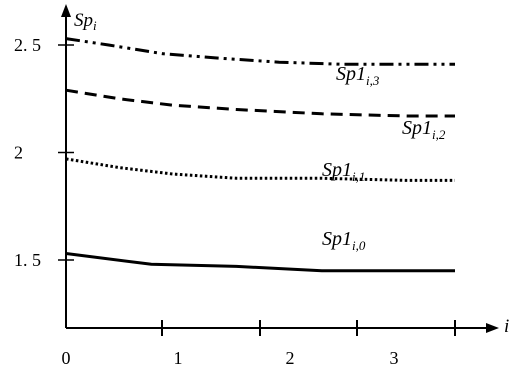 This screenshot has width=521, height=372. I want to click on y-tick-label: 2, so click(18, 153).